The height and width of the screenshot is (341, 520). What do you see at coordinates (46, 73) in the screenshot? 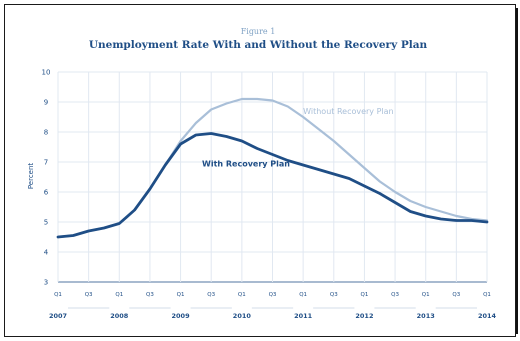
I see `y-tick-label: 10` at bounding box center [46, 73].